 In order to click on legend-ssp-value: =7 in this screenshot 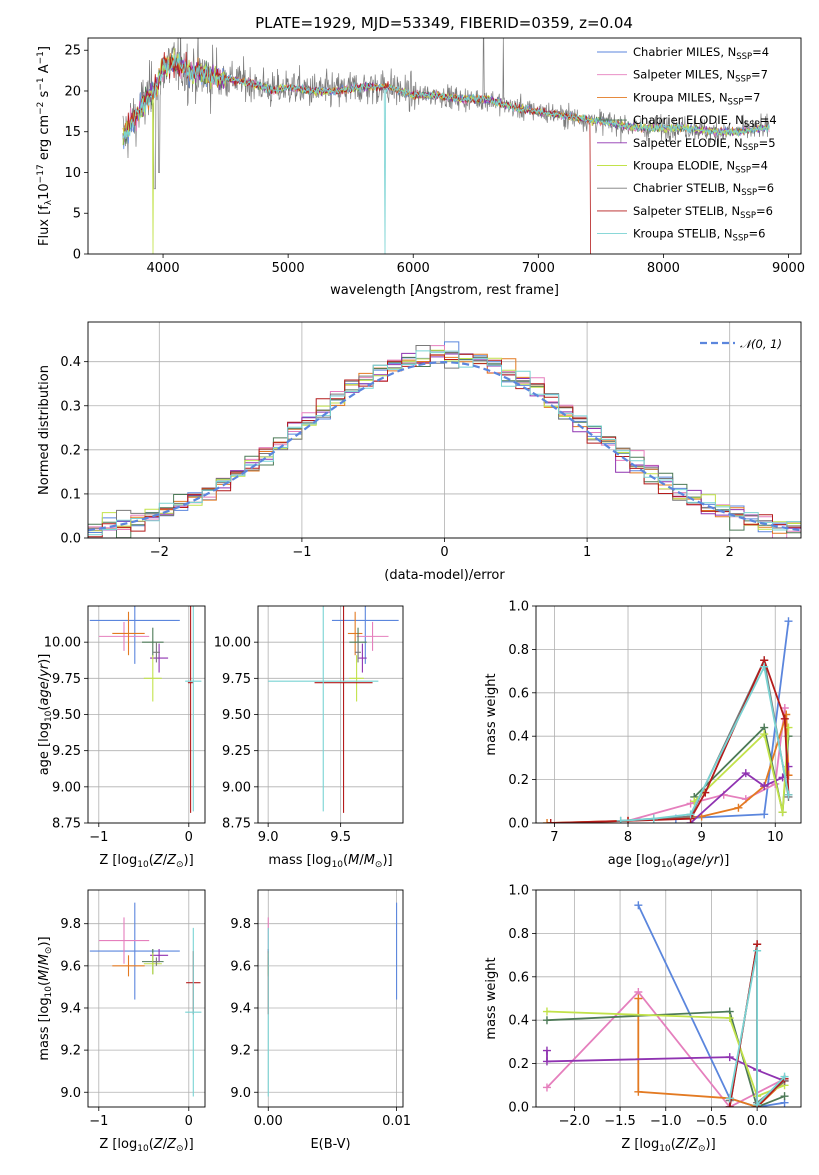, I will do `click(751, 97)`.